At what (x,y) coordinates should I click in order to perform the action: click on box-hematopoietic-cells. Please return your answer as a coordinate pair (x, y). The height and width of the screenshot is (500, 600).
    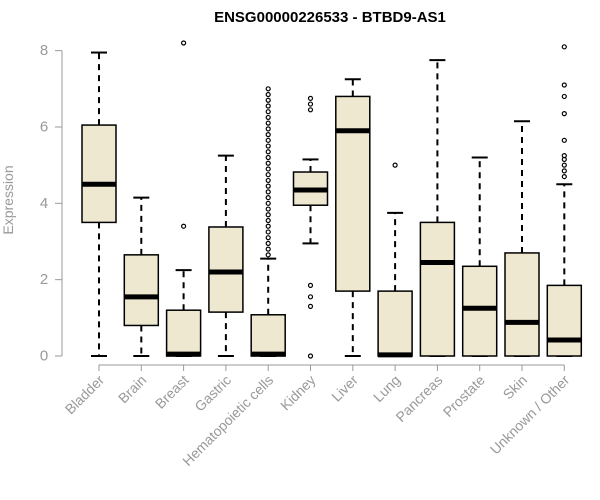
    Looking at the image, I should click on (268, 221).